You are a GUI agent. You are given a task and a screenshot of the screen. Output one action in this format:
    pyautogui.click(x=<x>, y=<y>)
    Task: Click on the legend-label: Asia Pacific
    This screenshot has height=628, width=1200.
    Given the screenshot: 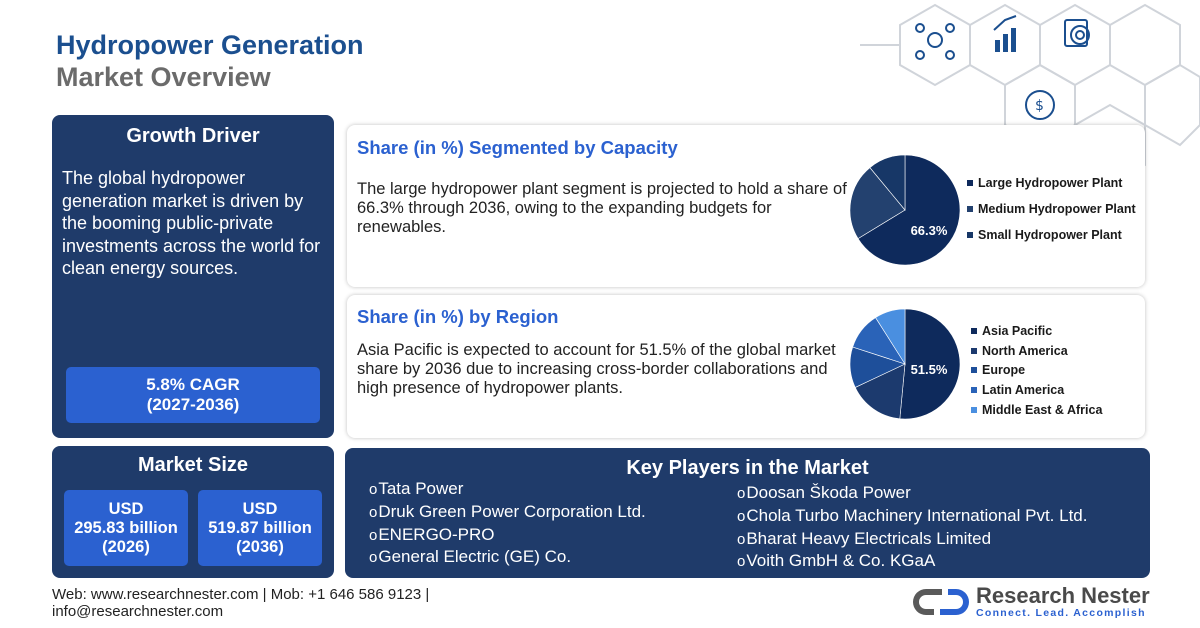 What is the action you would take?
    pyautogui.click(x=1017, y=330)
    